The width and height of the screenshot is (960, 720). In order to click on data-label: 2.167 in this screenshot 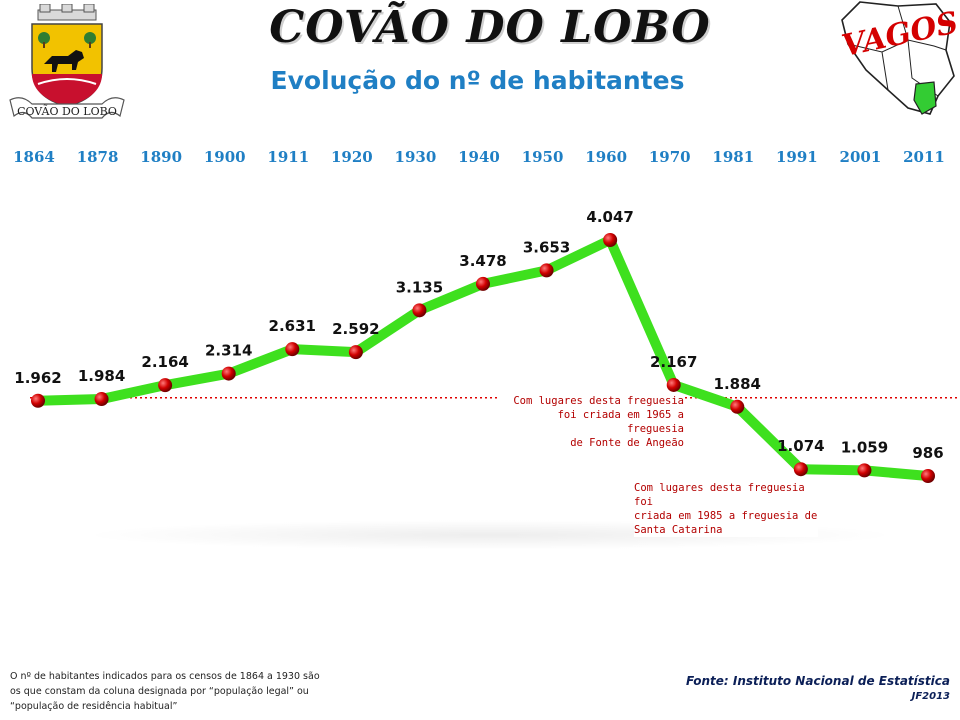, I will do `click(673, 362)`.